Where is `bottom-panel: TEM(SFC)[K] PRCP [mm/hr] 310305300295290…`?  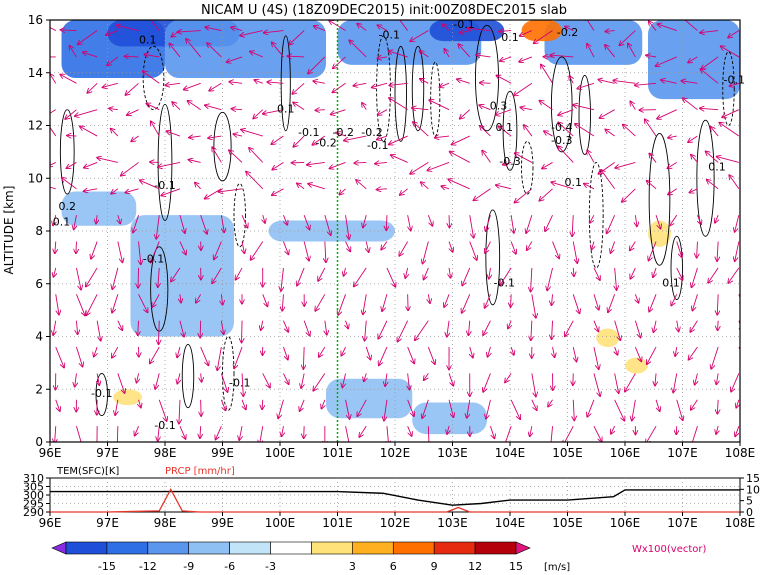
bottom-panel: TEM(SFC)[K] PRCP [mm/hr] 310305300295290… is located at coordinates (391, 498).